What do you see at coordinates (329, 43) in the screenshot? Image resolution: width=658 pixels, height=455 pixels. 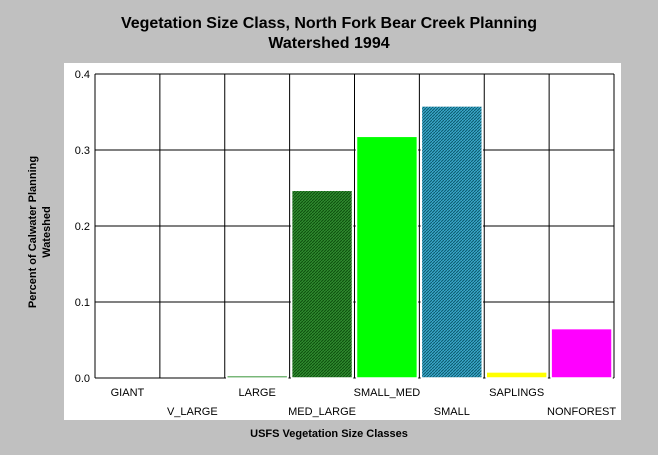 I see `chart-title-line-2: Watershed 1994` at bounding box center [329, 43].